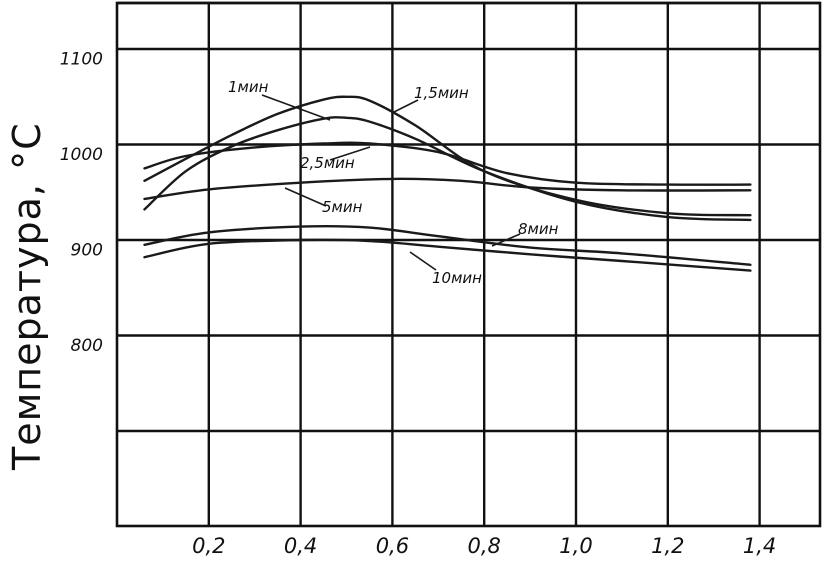  I want to click on y-axis-title: Температура, °С, so click(27, 296).